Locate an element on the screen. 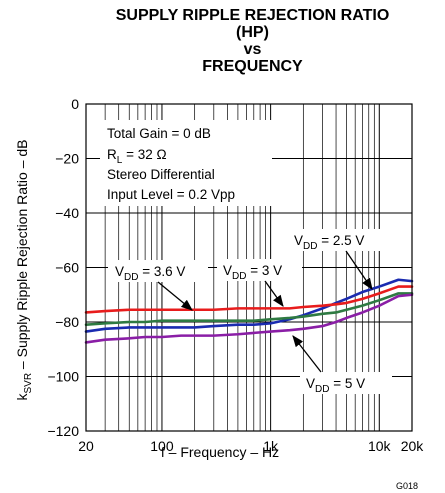 This screenshot has height=493, width=445. chart-title-line-2: (HP) is located at coordinates (252, 32).